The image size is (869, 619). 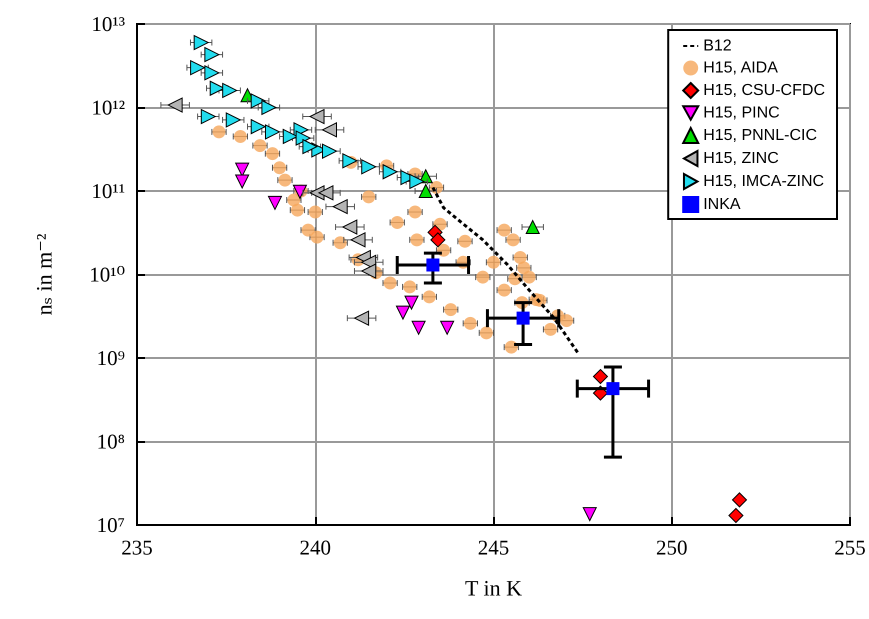 What do you see at coordinates (717, 46) in the screenshot?
I see `legend-label: B12` at bounding box center [717, 46].